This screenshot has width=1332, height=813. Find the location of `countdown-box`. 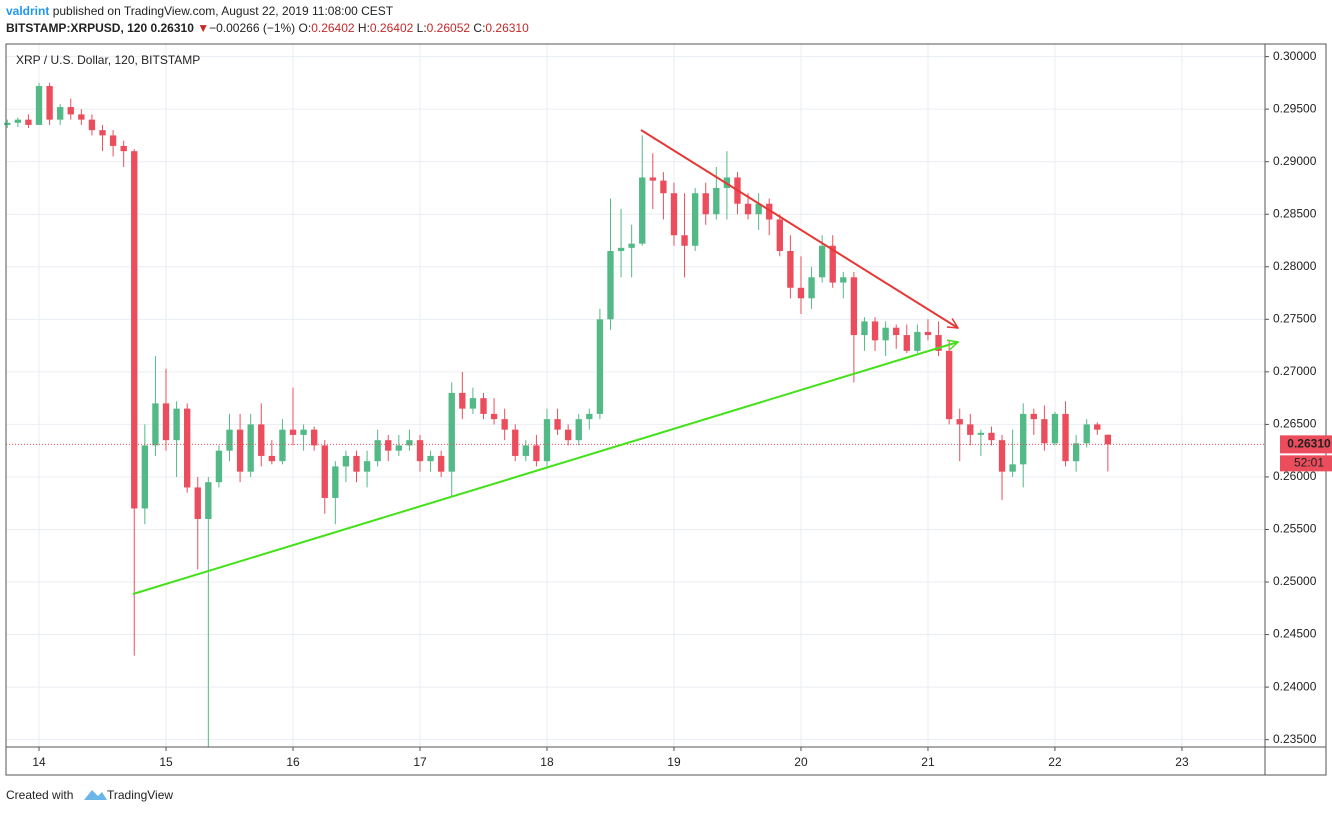

countdown-box is located at coordinates (1306, 463).